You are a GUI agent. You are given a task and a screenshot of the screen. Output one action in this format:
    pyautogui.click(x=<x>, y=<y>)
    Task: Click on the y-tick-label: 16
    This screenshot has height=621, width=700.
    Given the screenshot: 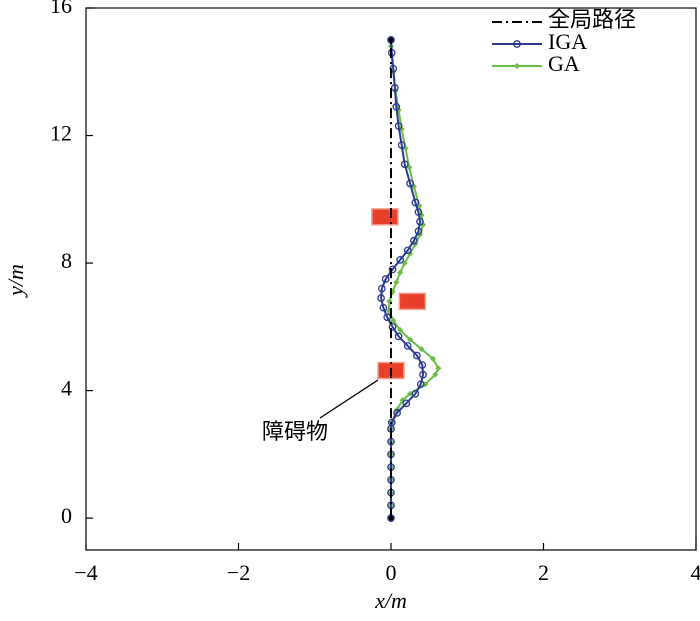 What is the action you would take?
    pyautogui.click(x=61, y=9)
    